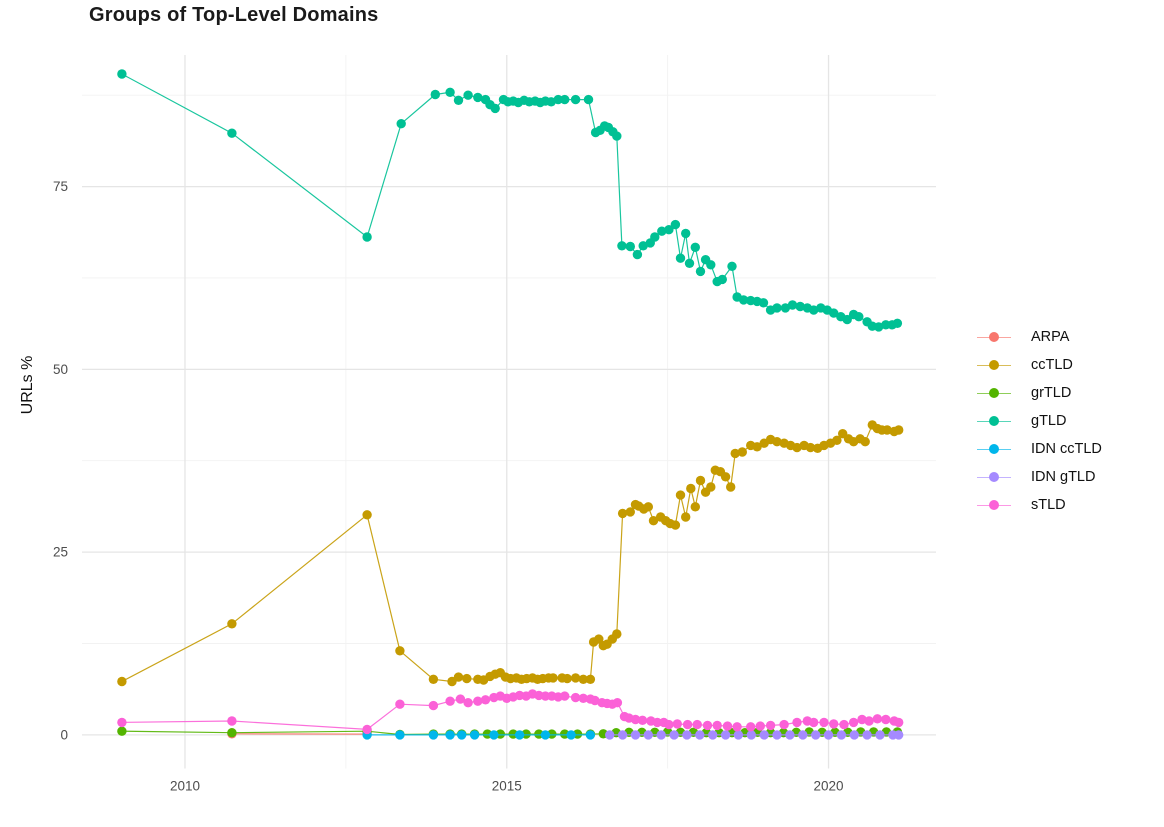 Image resolution: width=1164 pixels, height=827 pixels. I want to click on legend-key-icon, so click(994, 505).